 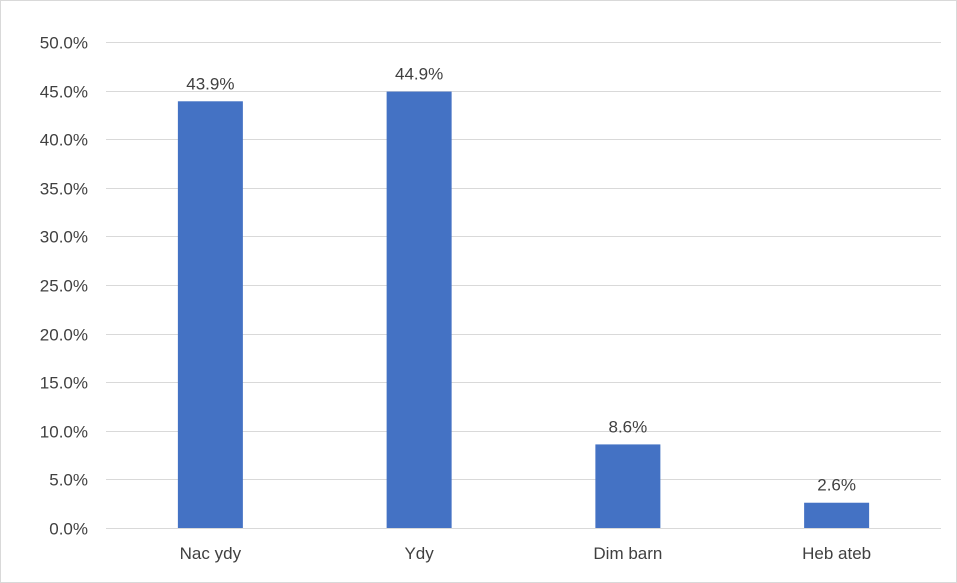 I want to click on y-tick-label: 45.0%, so click(x=64, y=92).